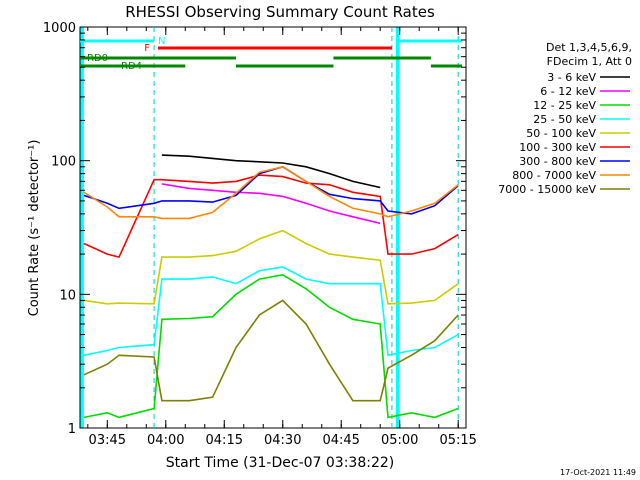 The image size is (640, 480). What do you see at coordinates (340, 440) in the screenshot?
I see `x-tick-label: 04:45` at bounding box center [340, 440].